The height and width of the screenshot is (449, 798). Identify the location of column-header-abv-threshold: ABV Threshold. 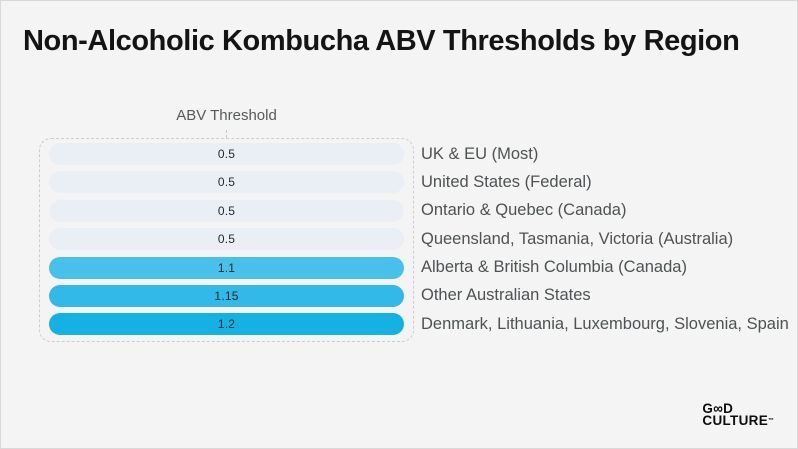
(226, 115).